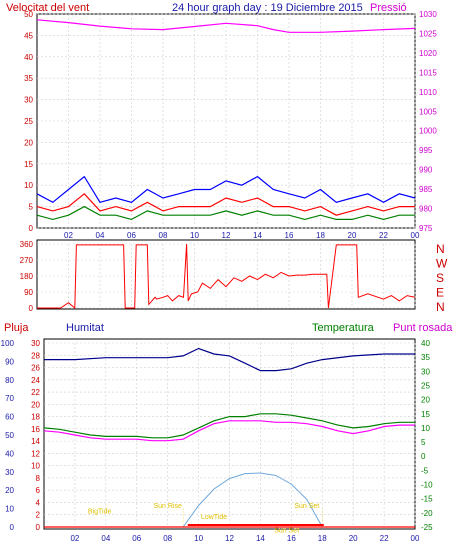  Describe the element at coordinates (425, 371) in the screenshot. I see `temp-y-tick-label: 30` at that location.